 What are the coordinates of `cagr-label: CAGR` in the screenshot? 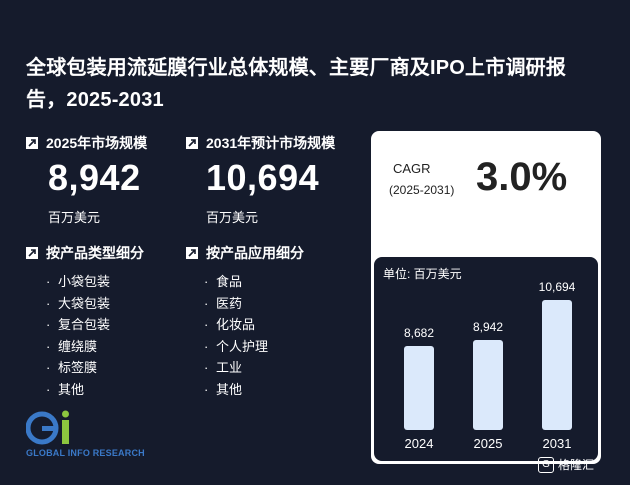 It's located at (412, 168).